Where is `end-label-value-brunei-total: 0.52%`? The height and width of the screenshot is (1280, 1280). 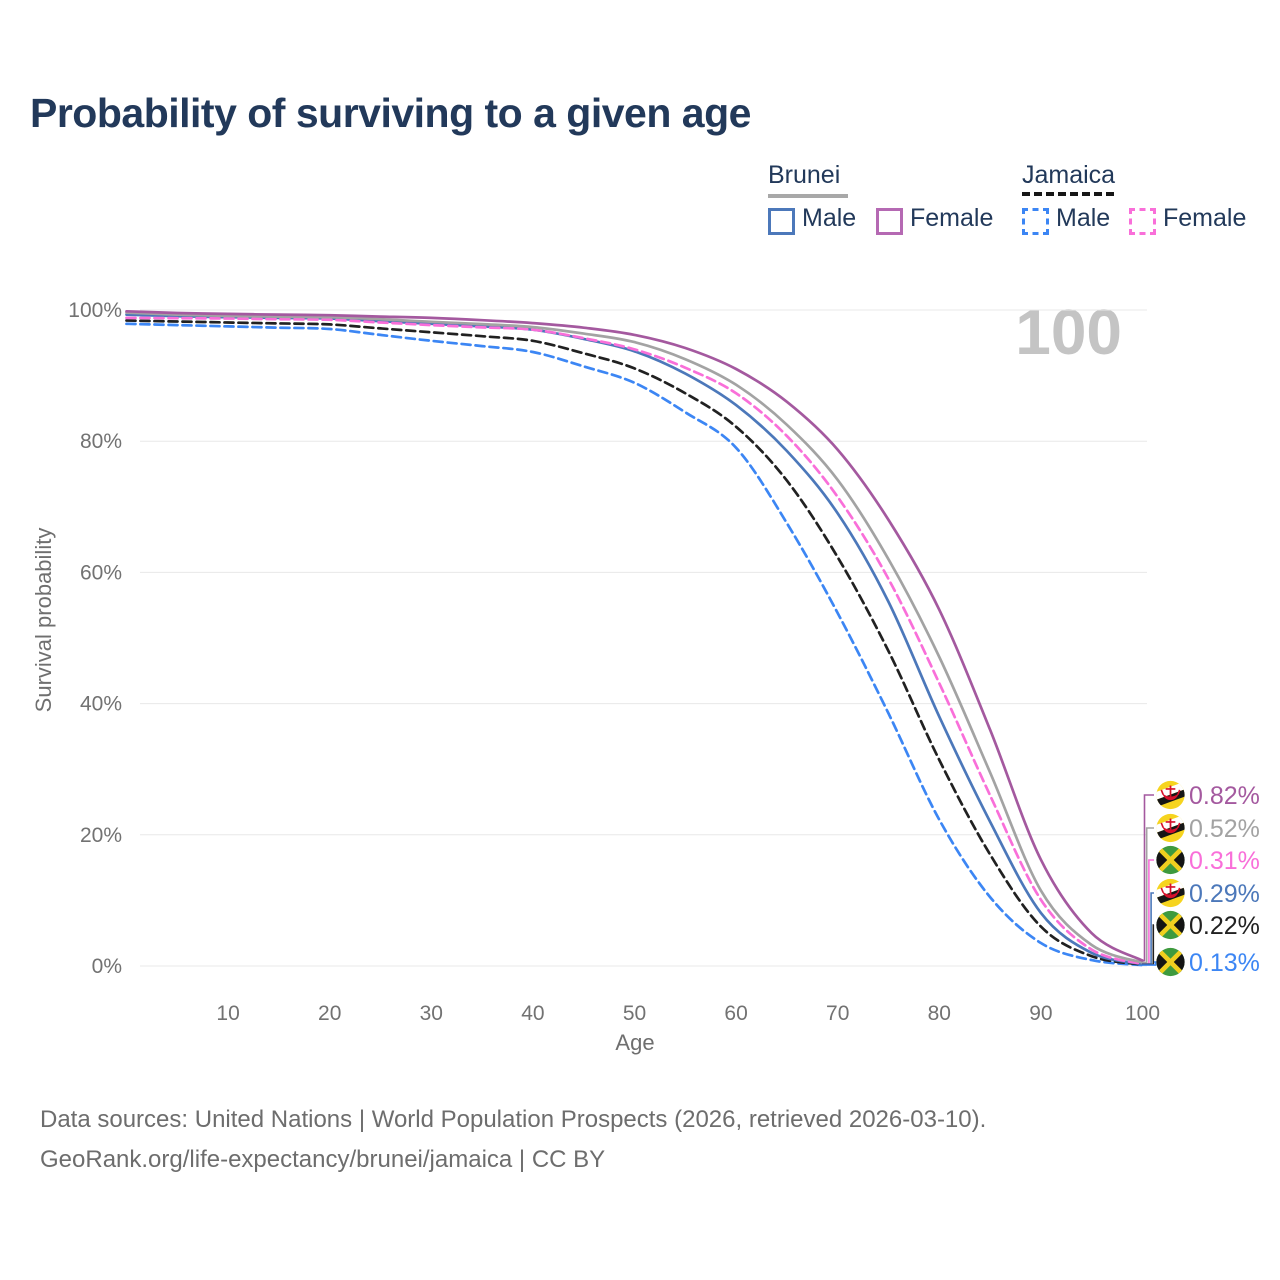
end-label-value-brunei-total: 0.52% is located at coordinates (1224, 829).